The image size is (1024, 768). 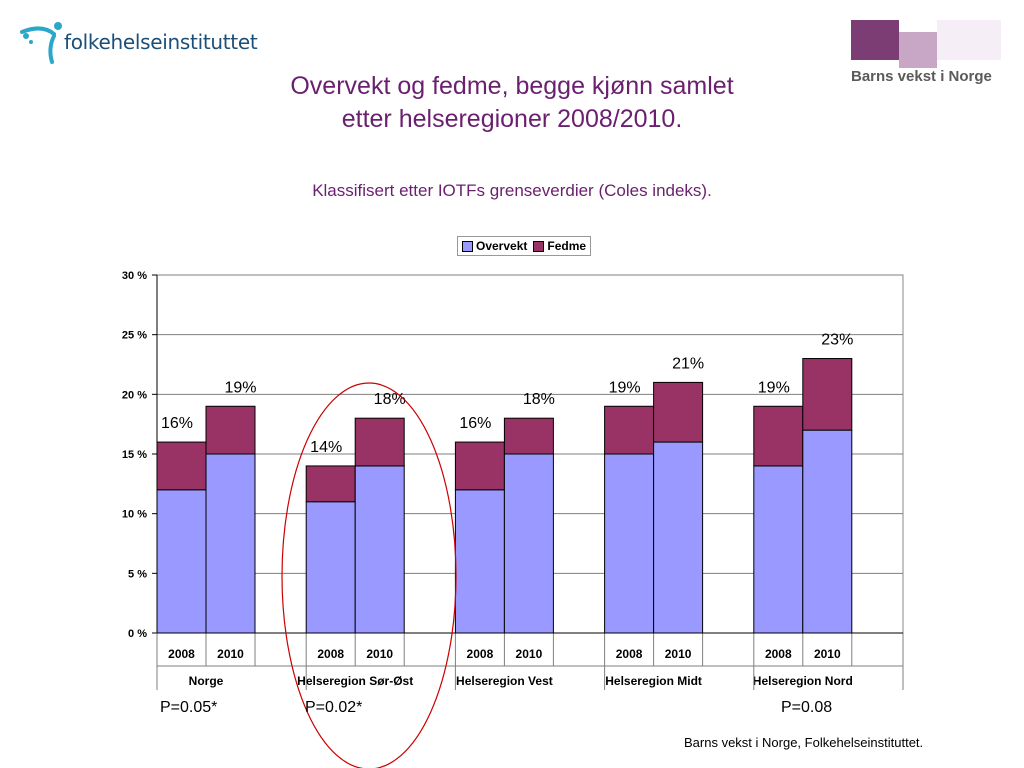 I want to click on legend-swatch-overvekt, so click(x=467, y=246).